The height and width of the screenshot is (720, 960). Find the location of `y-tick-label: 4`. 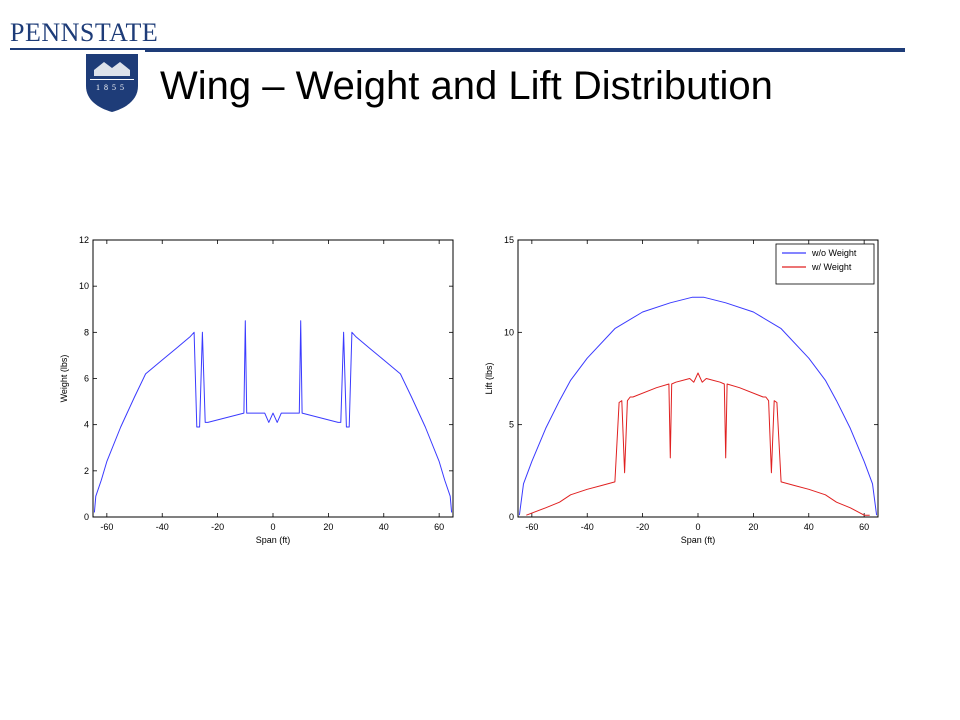

y-tick-label: 4 is located at coordinates (86, 425).